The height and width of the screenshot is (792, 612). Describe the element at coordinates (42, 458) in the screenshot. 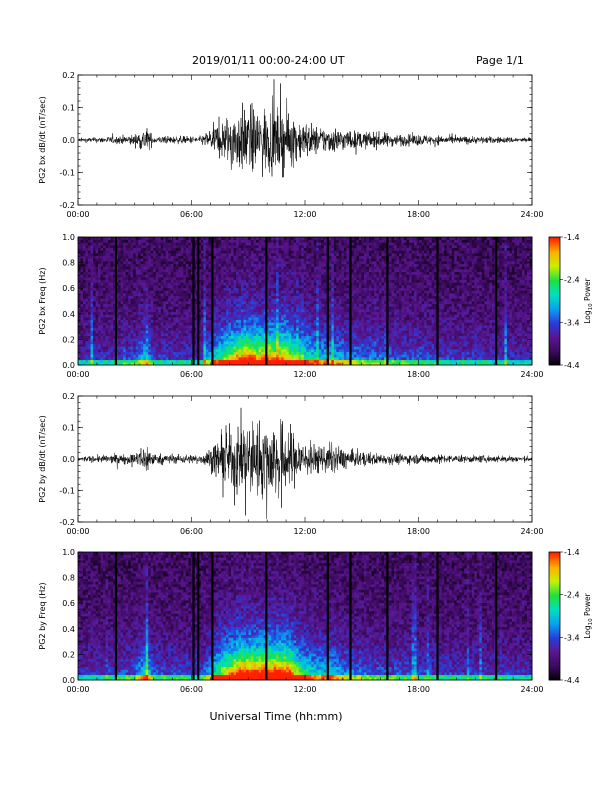

I see `y-axis-title: PG2 by dB/dt (nT/sec)` at that location.